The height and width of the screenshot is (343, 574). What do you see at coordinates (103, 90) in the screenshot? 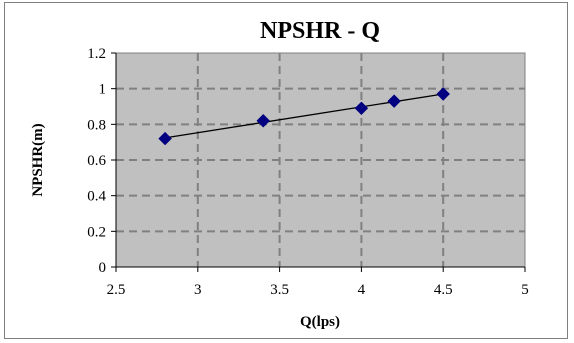
I see `y-tick-label: 1` at bounding box center [103, 90].